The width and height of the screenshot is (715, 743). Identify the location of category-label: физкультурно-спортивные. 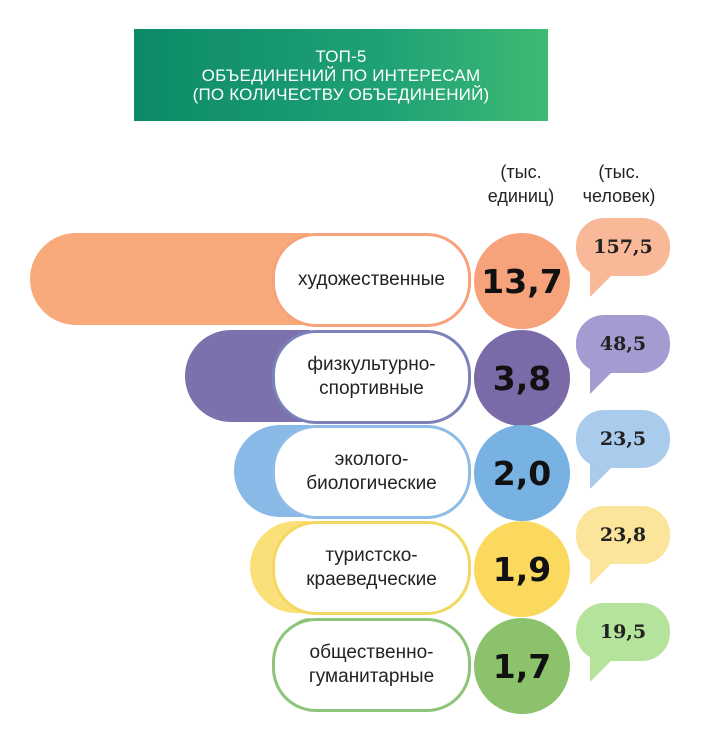
(371, 377).